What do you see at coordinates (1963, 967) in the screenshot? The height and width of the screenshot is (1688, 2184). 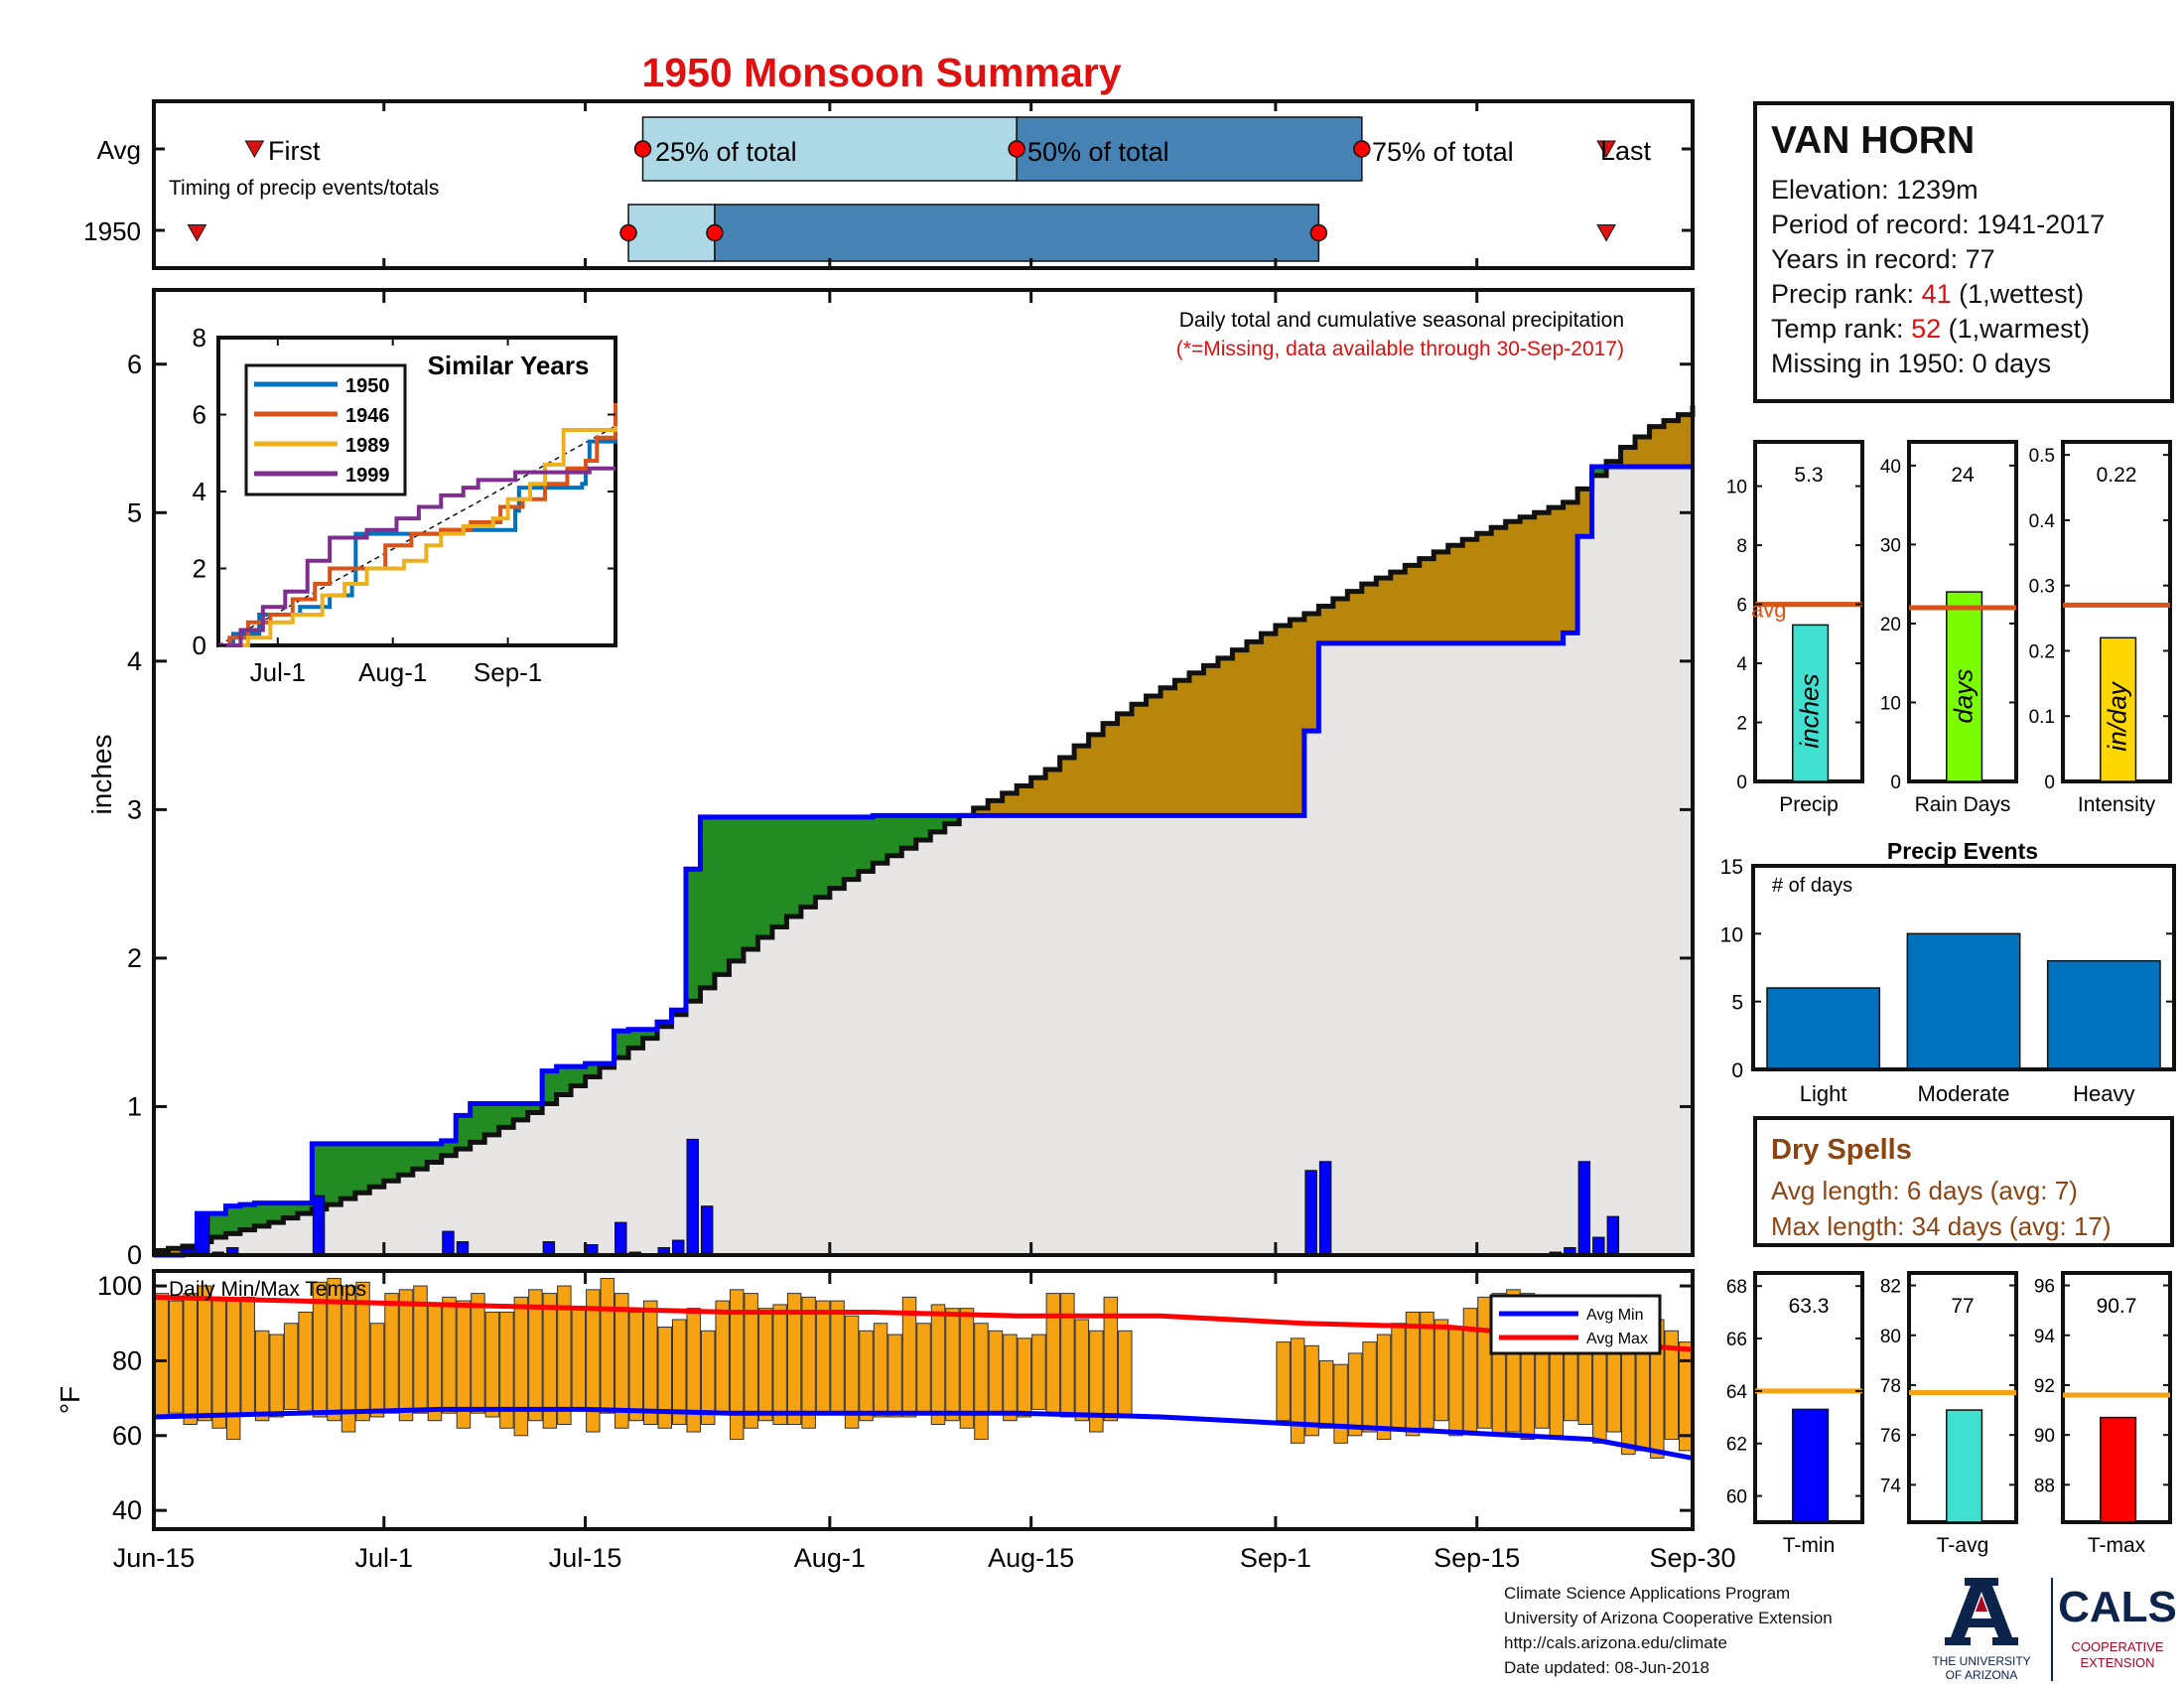 I see `events-frame` at bounding box center [1963, 967].